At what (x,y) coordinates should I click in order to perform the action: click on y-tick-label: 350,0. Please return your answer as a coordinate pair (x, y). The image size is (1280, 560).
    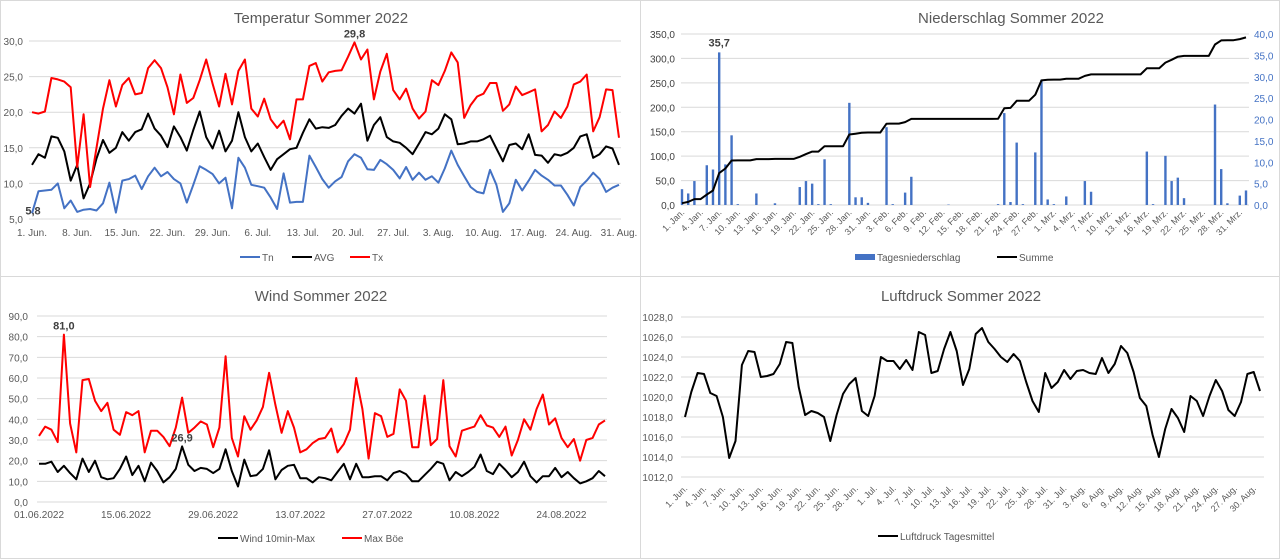
    Looking at the image, I should click on (662, 35).